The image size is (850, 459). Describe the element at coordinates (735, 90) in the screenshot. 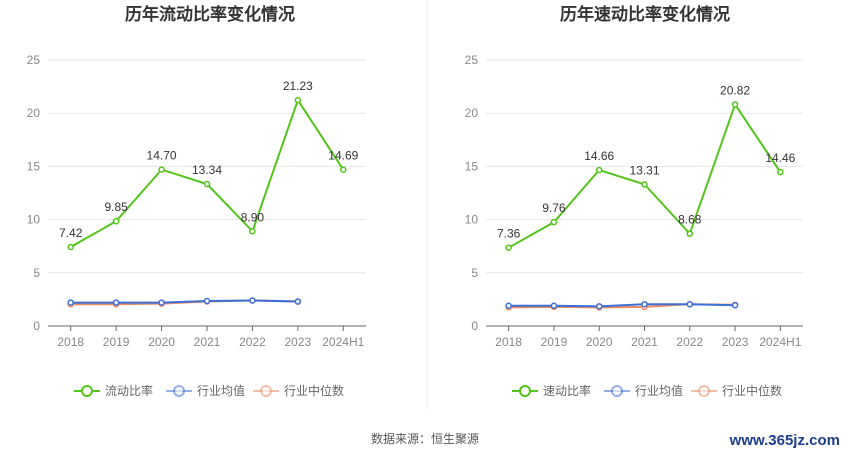

I see `data-label: 20.82` at that location.